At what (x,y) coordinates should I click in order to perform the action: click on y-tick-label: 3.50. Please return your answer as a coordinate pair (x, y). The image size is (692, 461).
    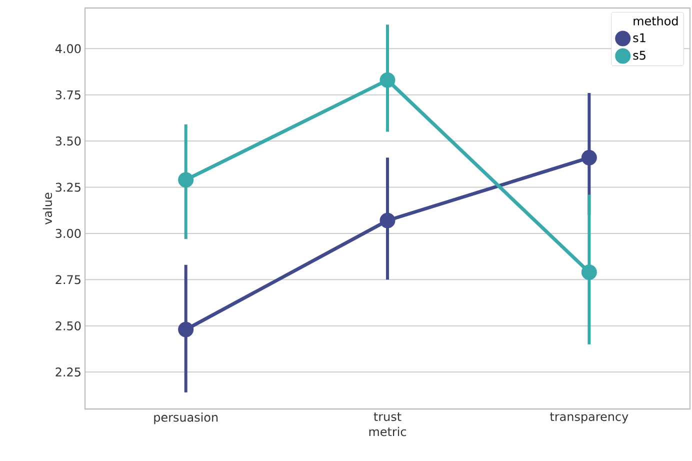
    Looking at the image, I should click on (68, 141).